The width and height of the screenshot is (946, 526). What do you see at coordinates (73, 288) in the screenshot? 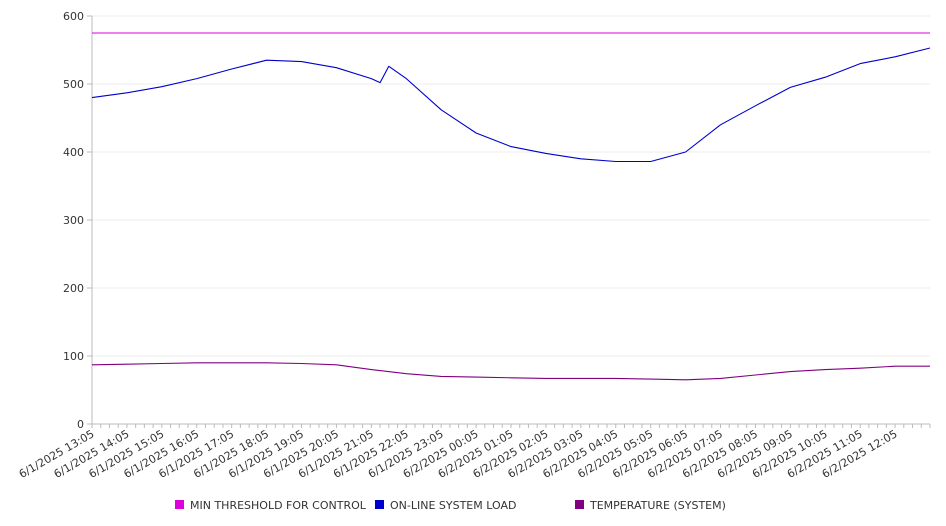
I see `y-tick-label: 200` at bounding box center [73, 288].